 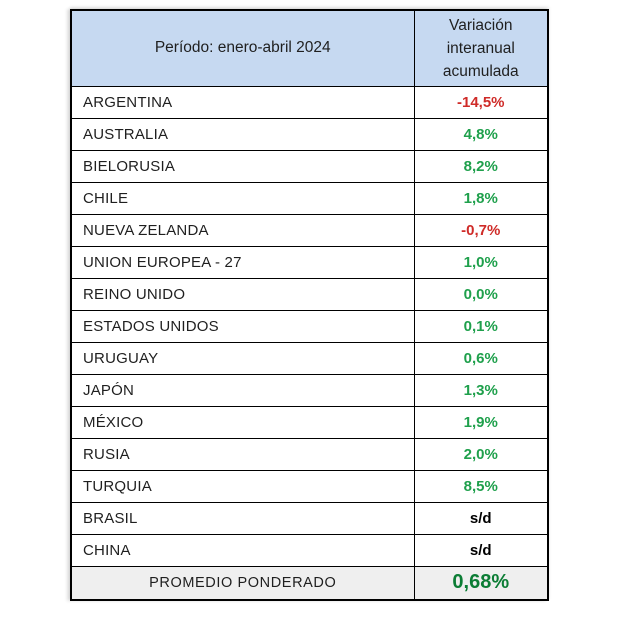 What do you see at coordinates (242, 102) in the screenshot?
I see `country-cell: ARGENTINA` at bounding box center [242, 102].